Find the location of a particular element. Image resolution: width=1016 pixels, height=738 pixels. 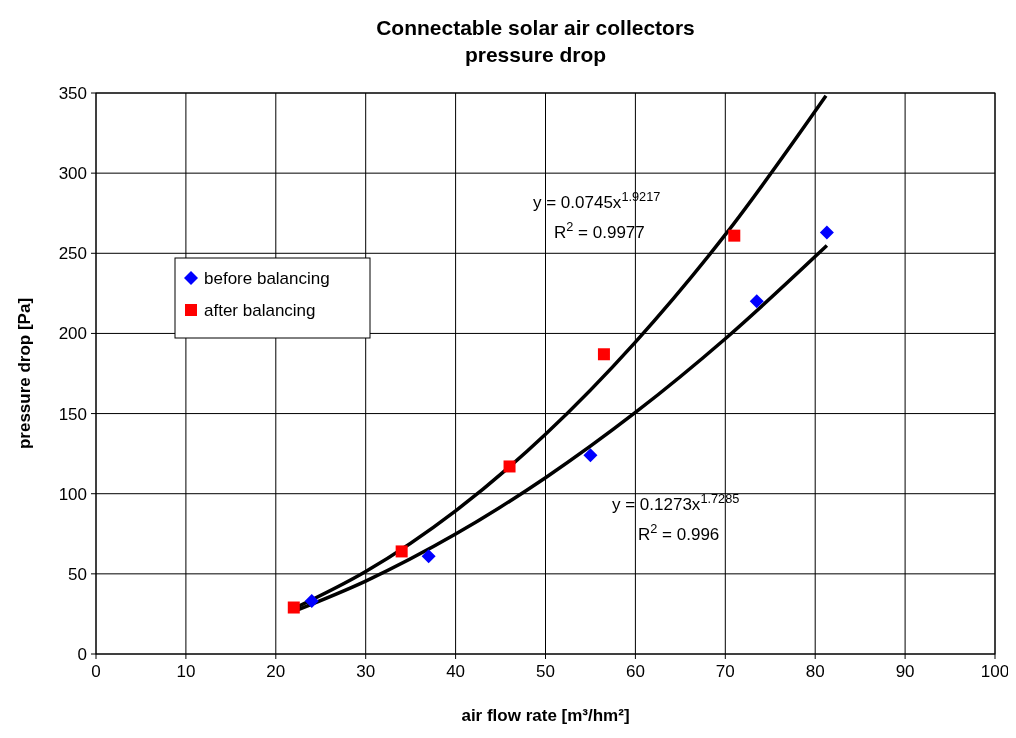

y-tick-label: 300 is located at coordinates (72, 174).